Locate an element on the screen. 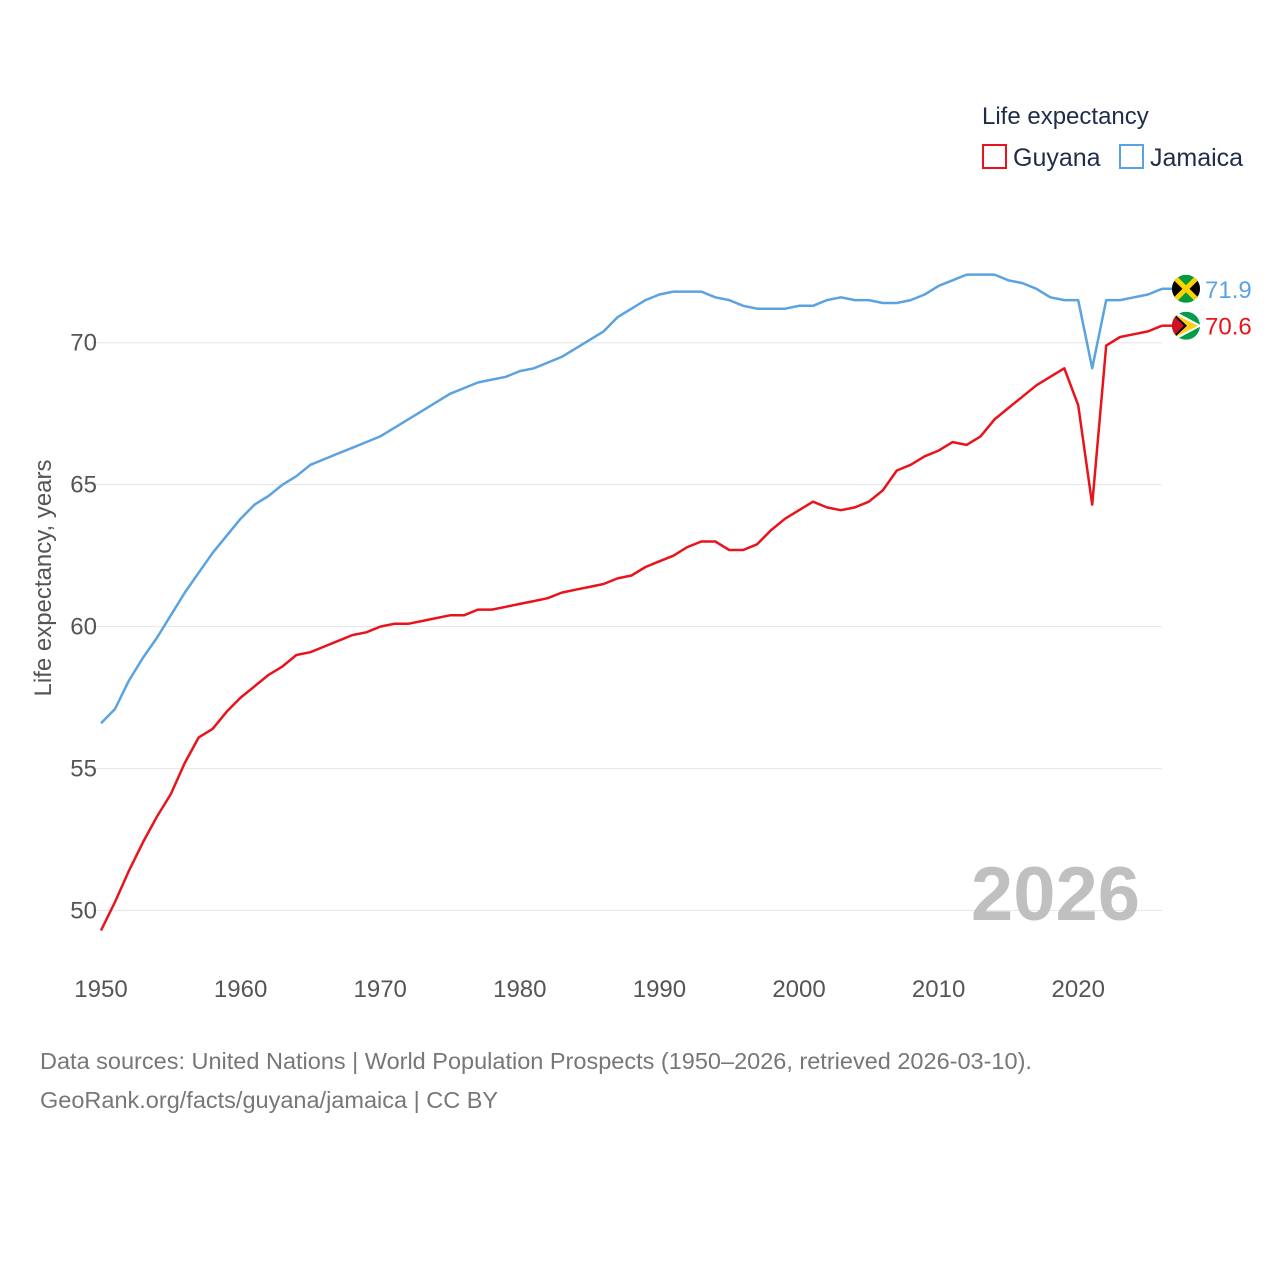  x-axis-ticks: 1950 1960 1970 1980 1990 2000 2010 2020 is located at coordinates (589, 989).